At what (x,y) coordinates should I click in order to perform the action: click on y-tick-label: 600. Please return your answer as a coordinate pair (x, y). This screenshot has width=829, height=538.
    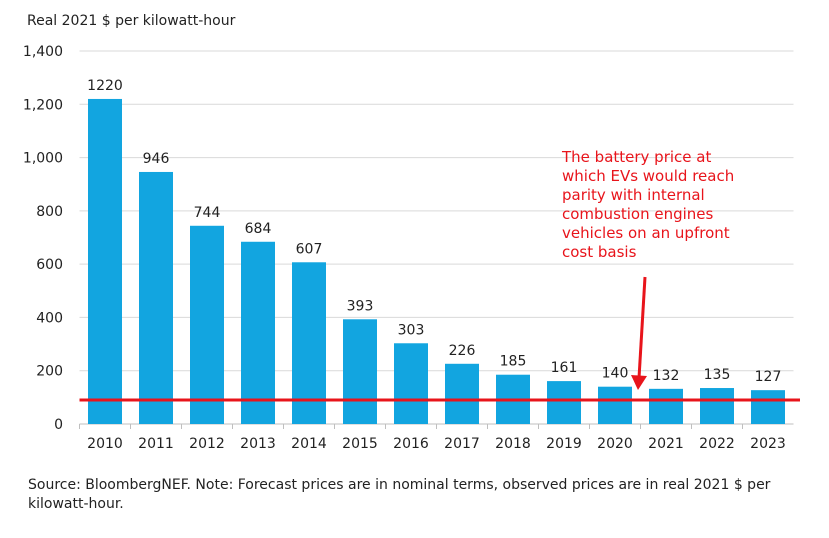
    Looking at the image, I should click on (49, 265).